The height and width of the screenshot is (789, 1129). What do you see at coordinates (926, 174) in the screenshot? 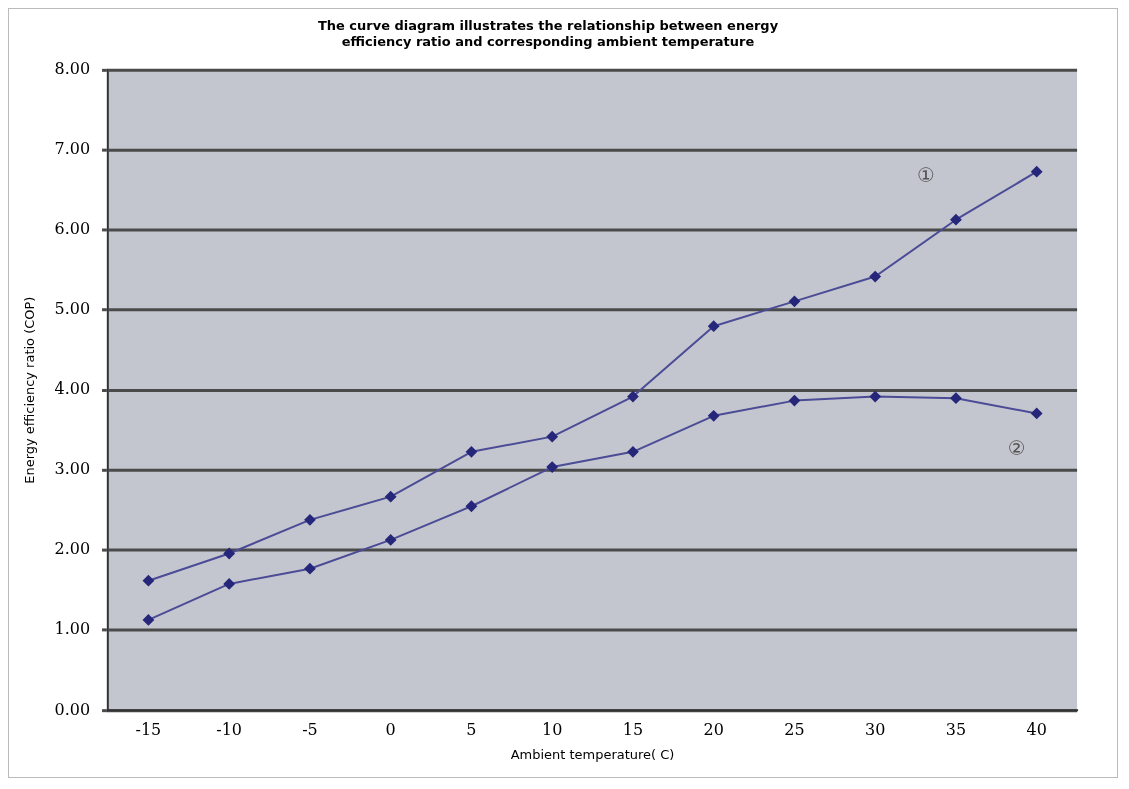
I see `series-label: ①` at bounding box center [926, 174].